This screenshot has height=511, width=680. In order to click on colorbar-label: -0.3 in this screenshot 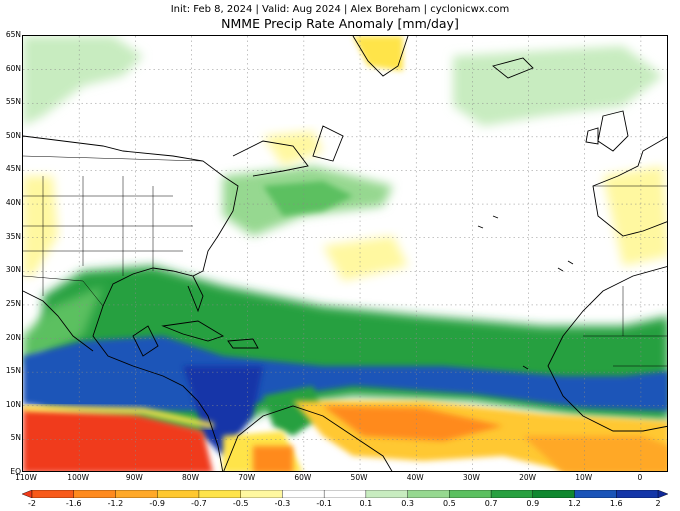, I will do `click(282, 503)`.